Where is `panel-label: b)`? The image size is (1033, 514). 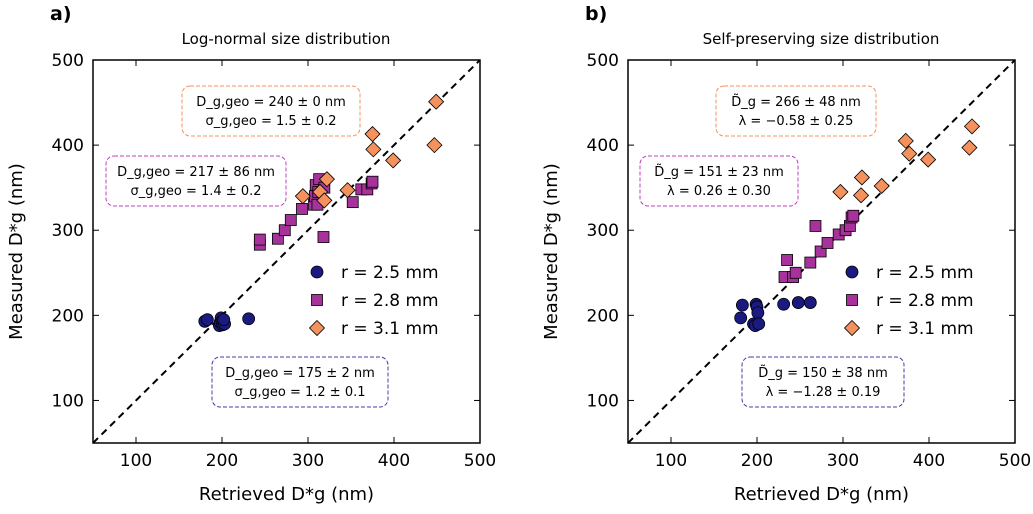
panel-label: b) is located at coordinates (596, 14).